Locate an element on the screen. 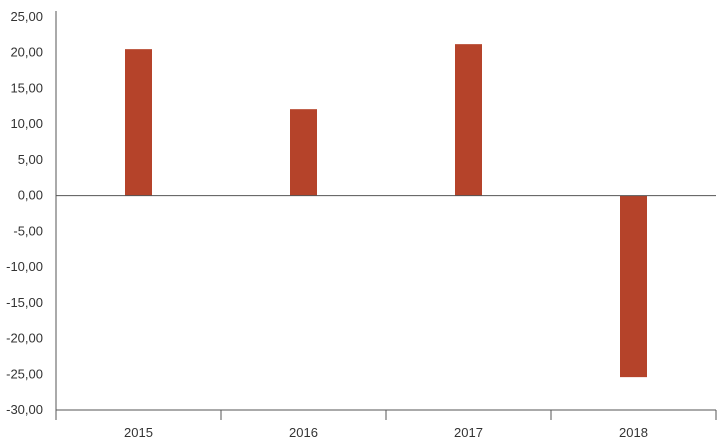 This screenshot has width=717, height=437. y-tick-label: -15,00 is located at coordinates (24, 302).